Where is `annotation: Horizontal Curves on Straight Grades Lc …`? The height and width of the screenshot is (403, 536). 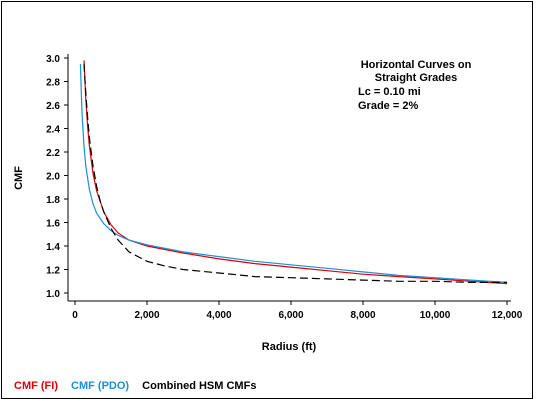
annotation: Horizontal Curves on Straight Grades Lc … is located at coordinates (415, 85).